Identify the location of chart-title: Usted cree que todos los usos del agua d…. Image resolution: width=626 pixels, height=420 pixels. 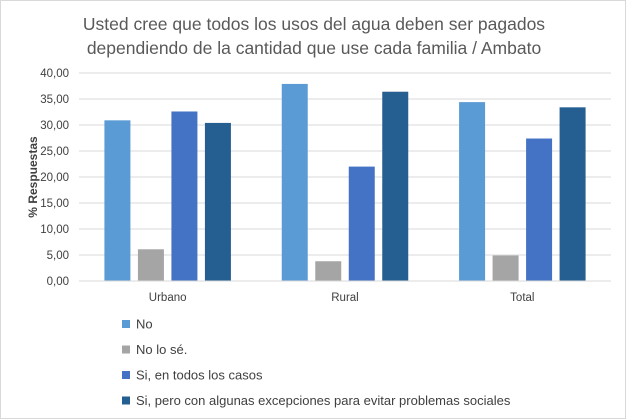
(314, 36).